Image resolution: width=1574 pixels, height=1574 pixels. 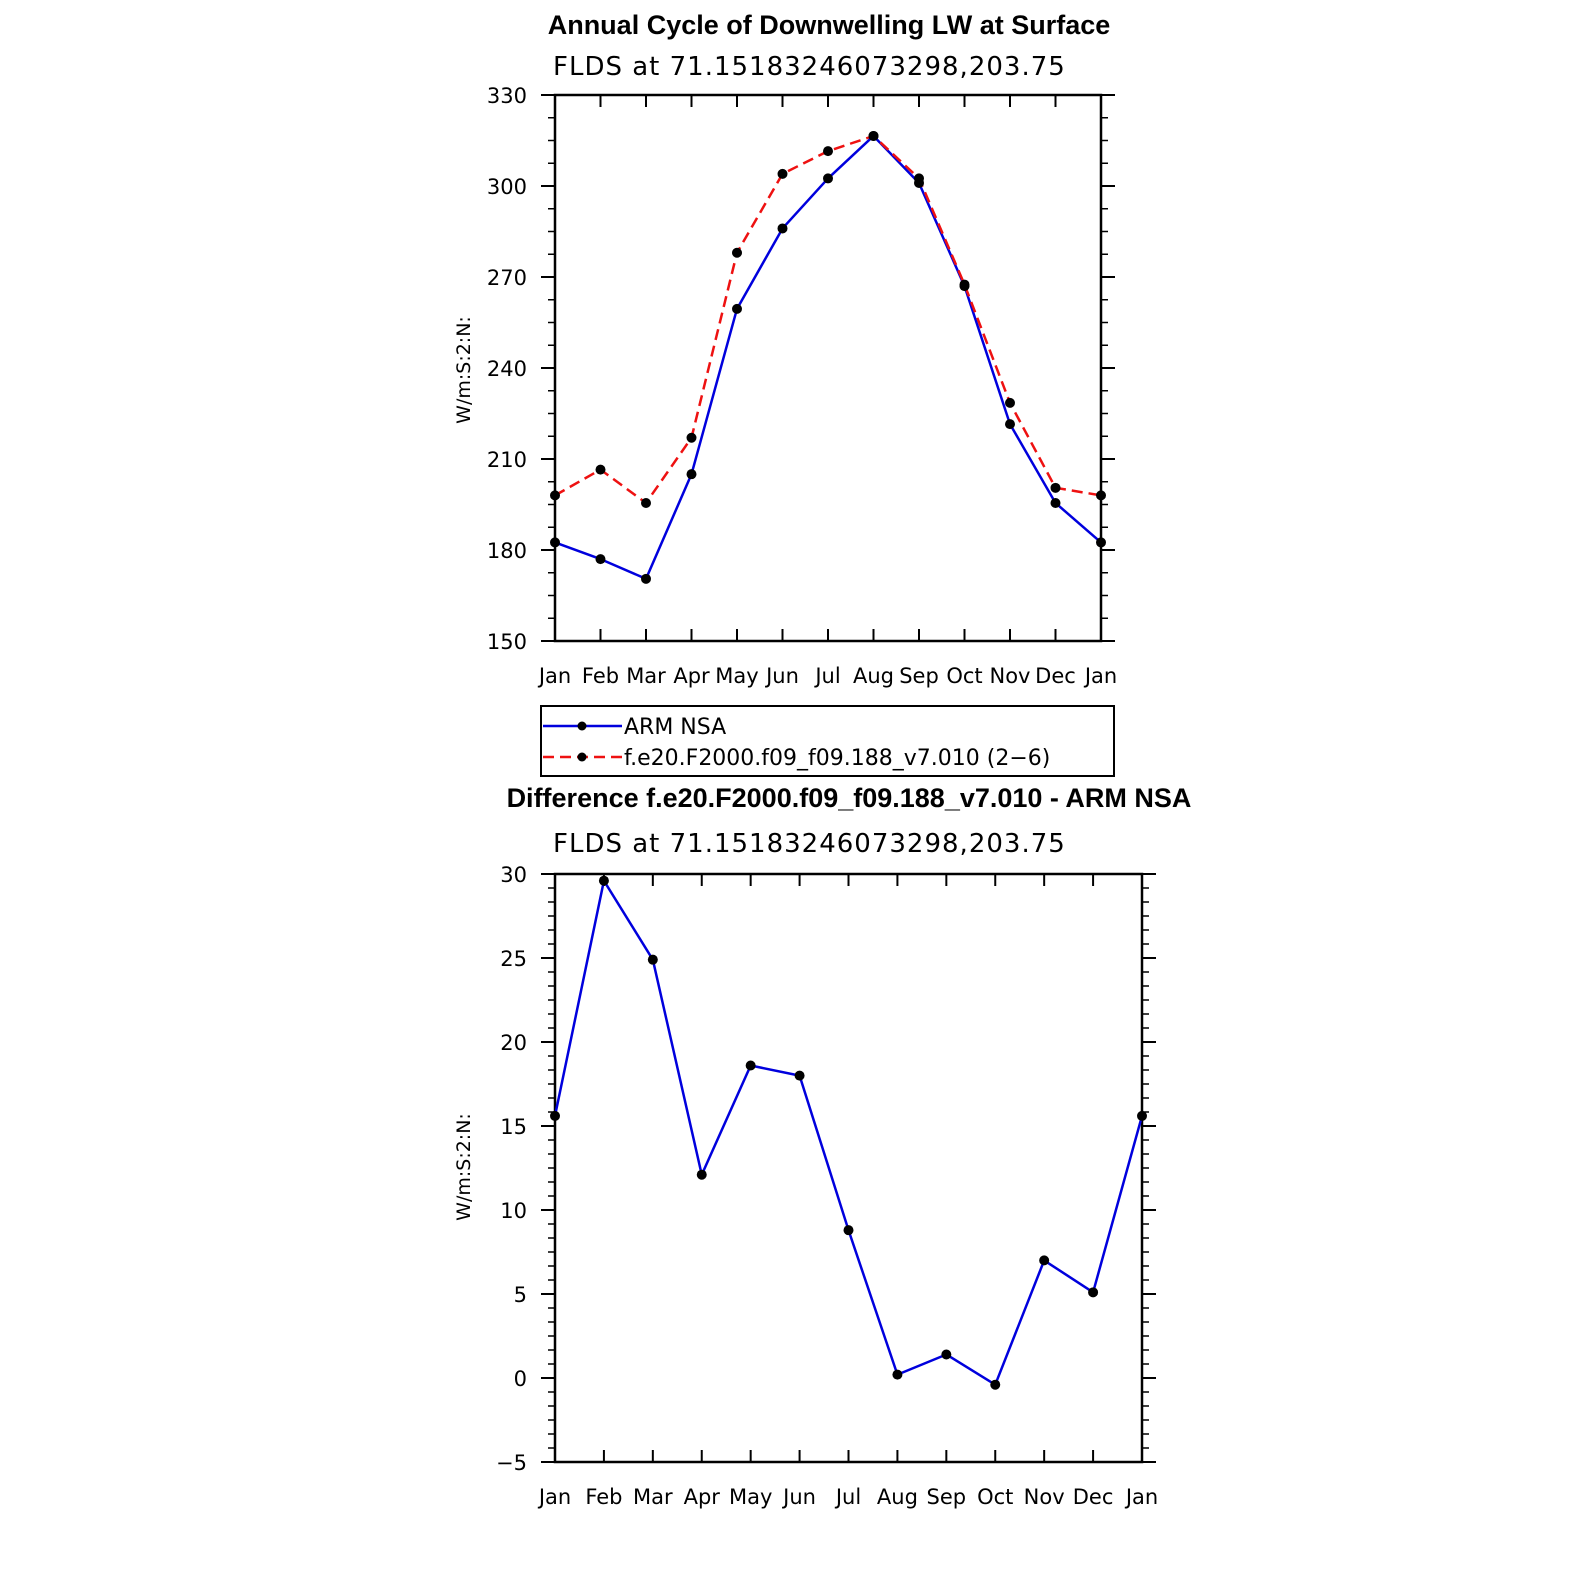 I want to click on chart1-subtitle: FLDS at 71.15183246073298,203.75, so click(x=809, y=67).